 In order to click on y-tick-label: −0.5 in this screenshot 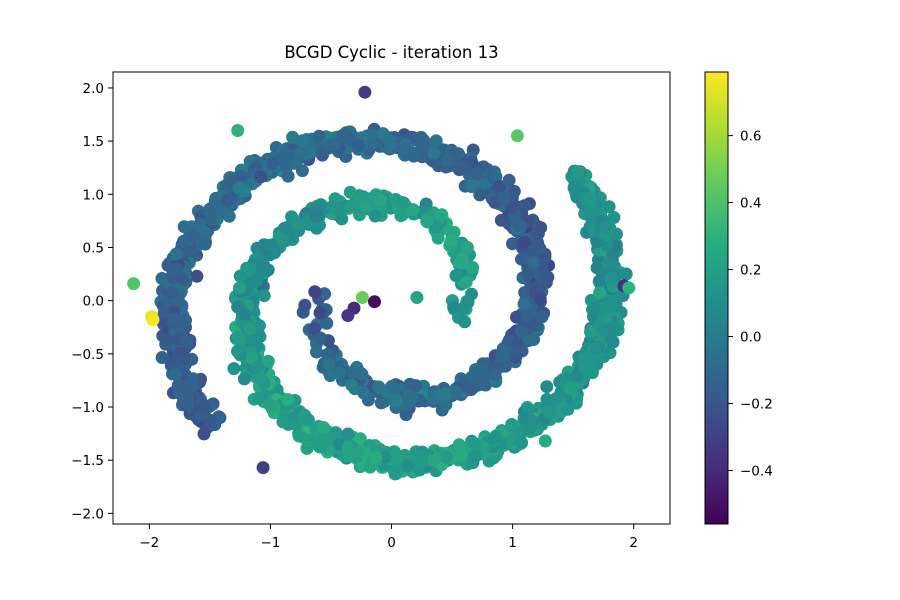, I will do `click(87, 355)`.